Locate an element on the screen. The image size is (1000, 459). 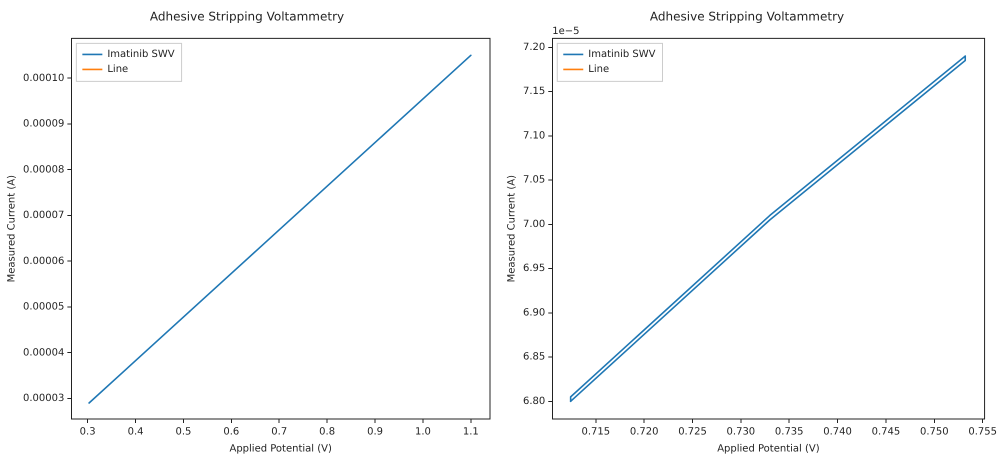
text: 1e−5 is located at coordinates (566, 31).